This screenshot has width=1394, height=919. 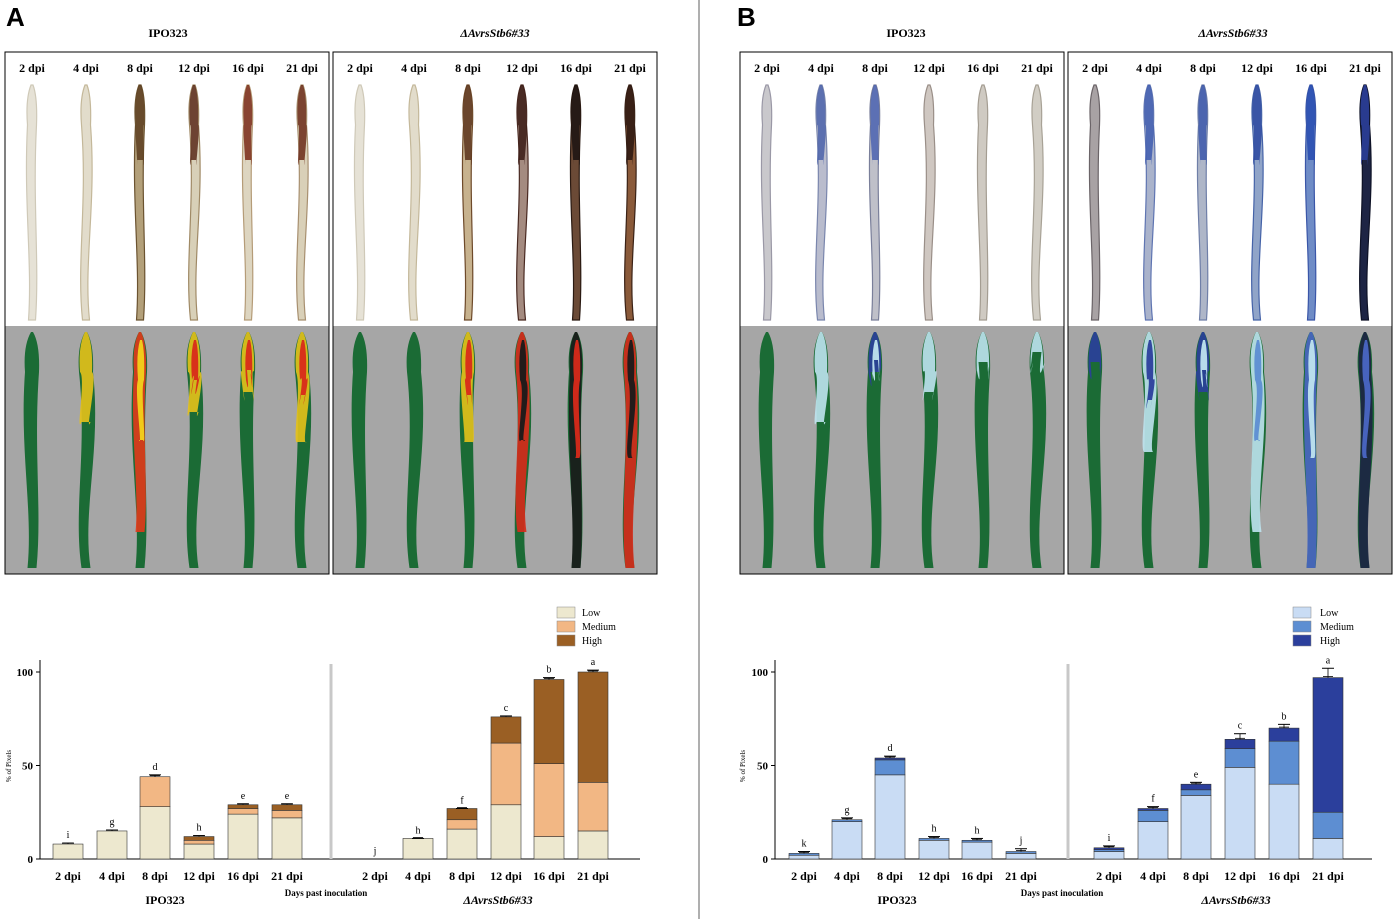 What do you see at coordinates (112, 822) in the screenshot?
I see `significance-letter: g` at bounding box center [112, 822].